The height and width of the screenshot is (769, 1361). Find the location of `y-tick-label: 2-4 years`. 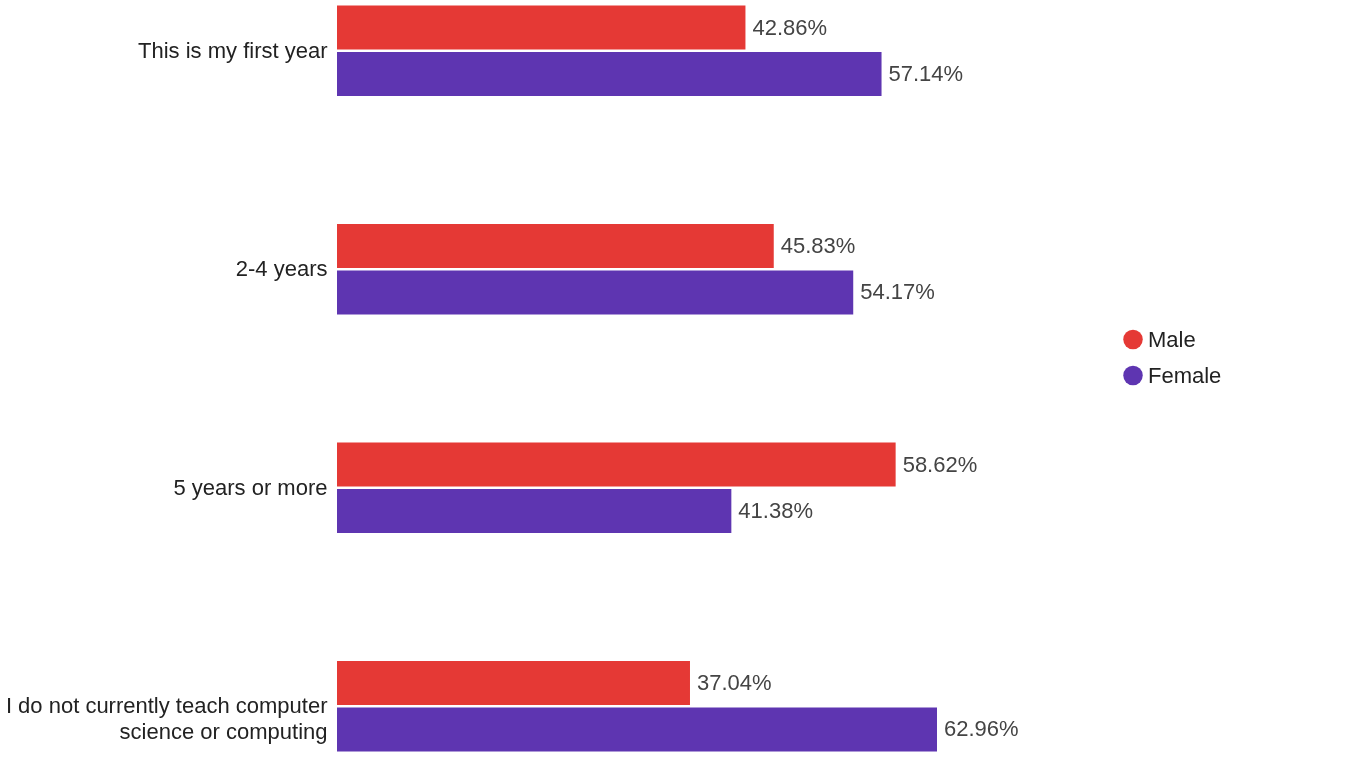

y-tick-label: 2-4 years is located at coordinates (281, 269).